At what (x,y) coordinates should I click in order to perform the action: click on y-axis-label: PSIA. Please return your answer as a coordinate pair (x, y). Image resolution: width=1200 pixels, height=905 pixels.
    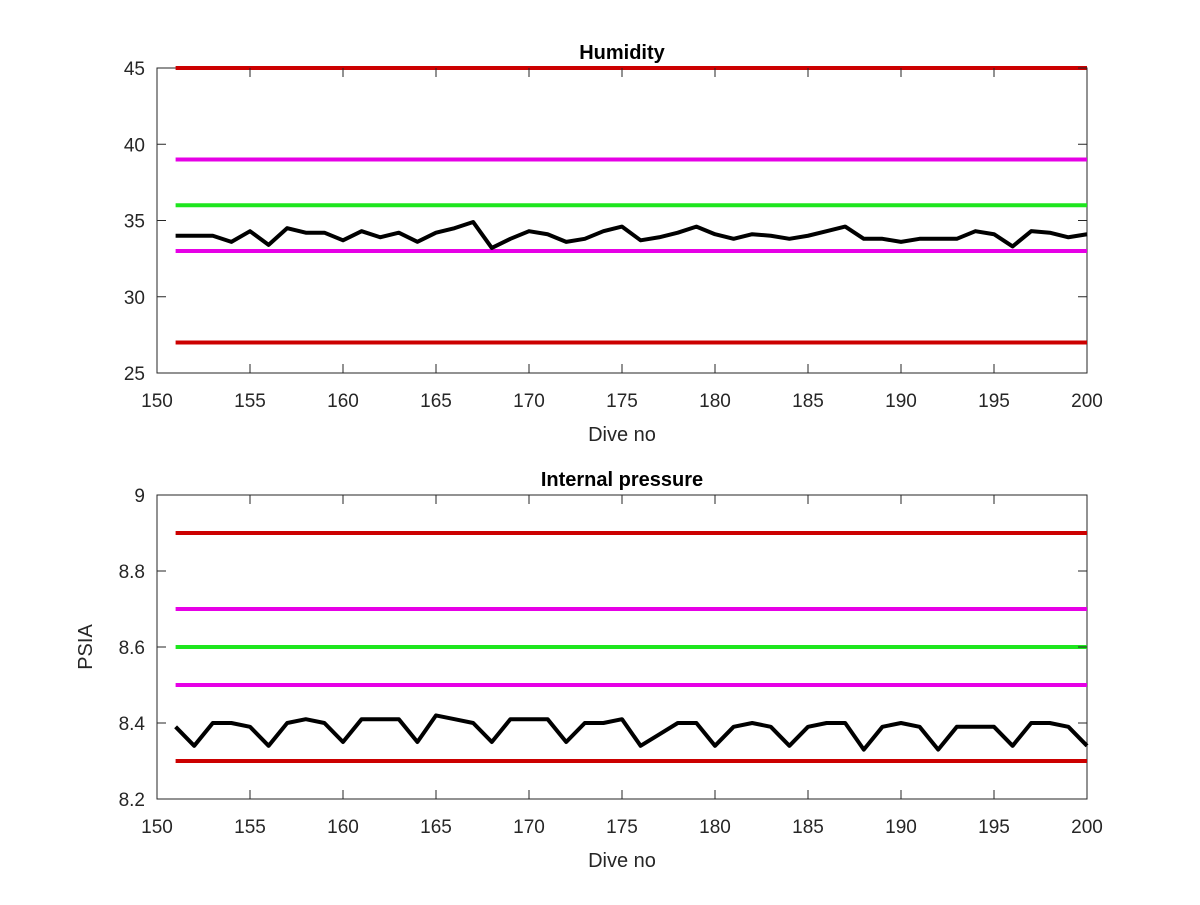
    Looking at the image, I should click on (86, 647).